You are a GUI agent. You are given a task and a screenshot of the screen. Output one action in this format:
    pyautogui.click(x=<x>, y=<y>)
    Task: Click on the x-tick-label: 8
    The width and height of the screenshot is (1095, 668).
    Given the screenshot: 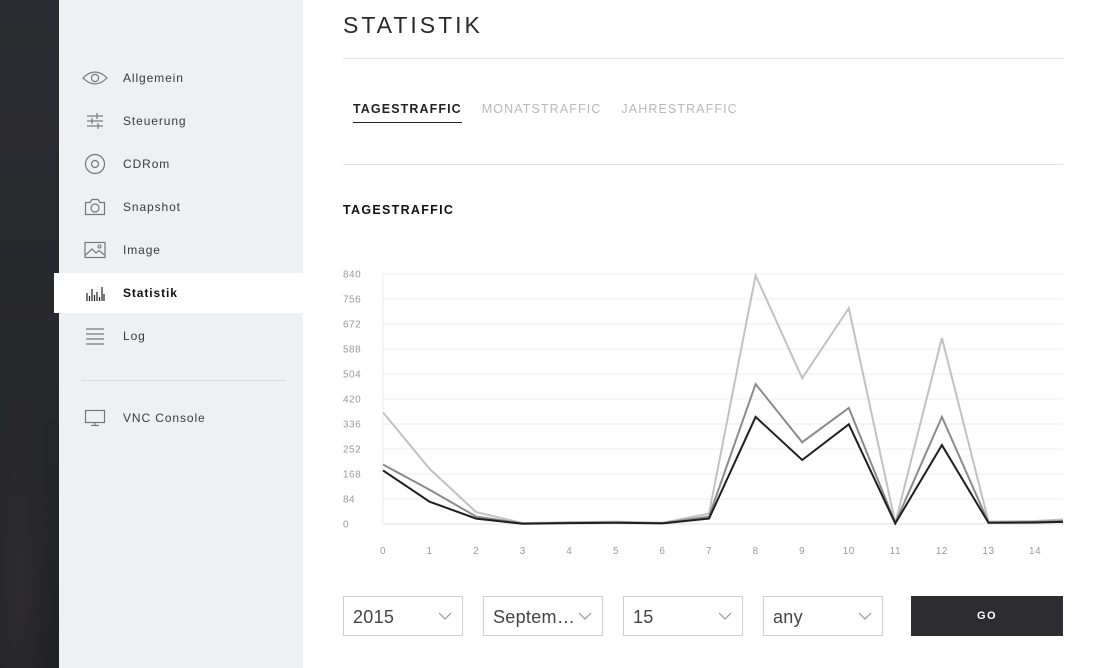 What is the action you would take?
    pyautogui.click(x=756, y=551)
    